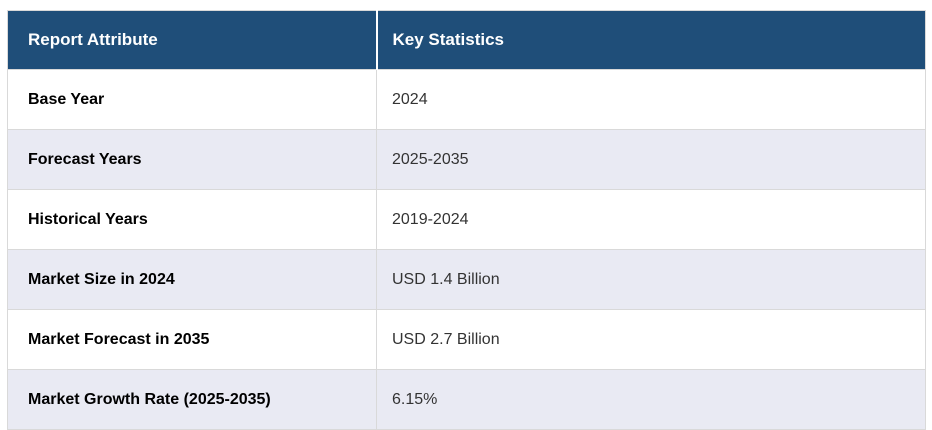 The width and height of the screenshot is (932, 430). I want to click on table-row: Forecast Years 2025-2035, so click(466, 159).